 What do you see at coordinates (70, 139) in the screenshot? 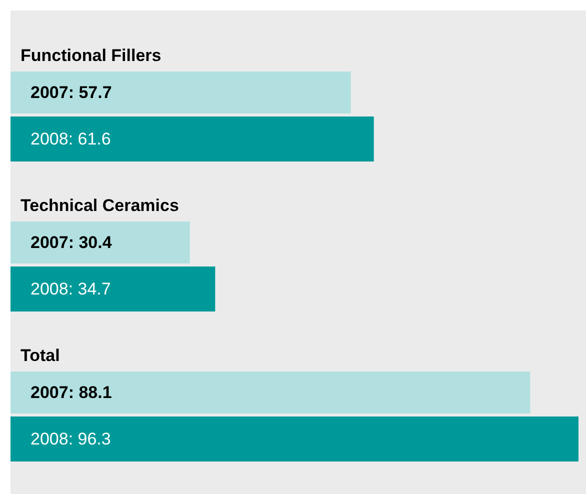
I see `data-label: 2008: 61.6` at bounding box center [70, 139].